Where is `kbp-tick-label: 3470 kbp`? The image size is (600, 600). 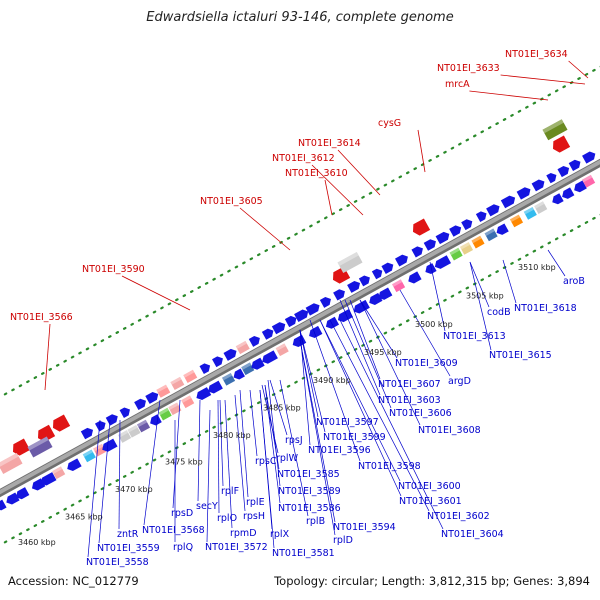 kbp-tick-label: 3470 kbp is located at coordinates (134, 489).